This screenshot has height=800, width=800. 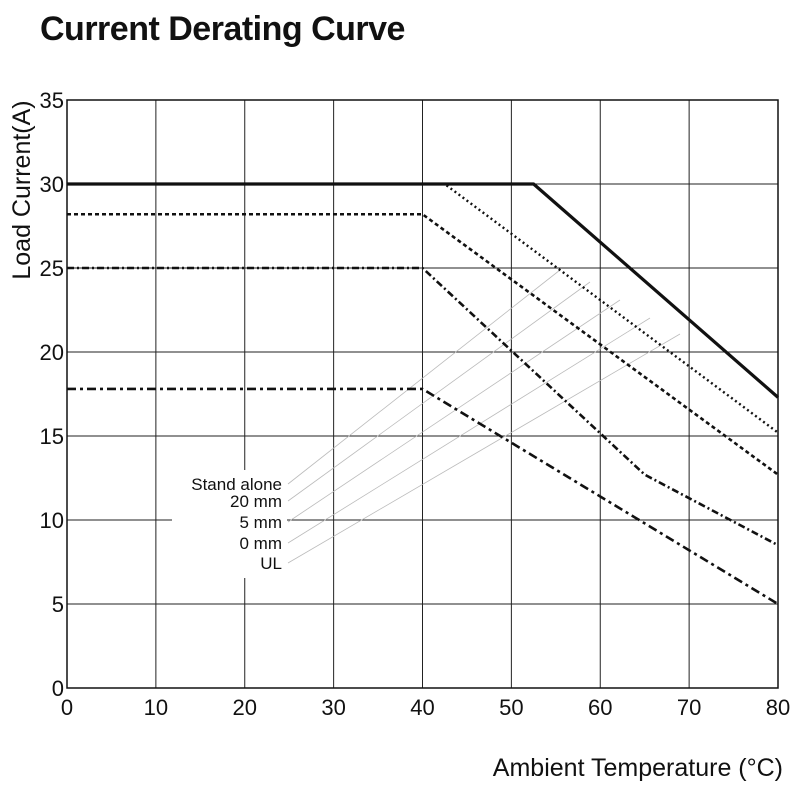 I want to click on y-tick-label: 5, so click(x=58, y=604).